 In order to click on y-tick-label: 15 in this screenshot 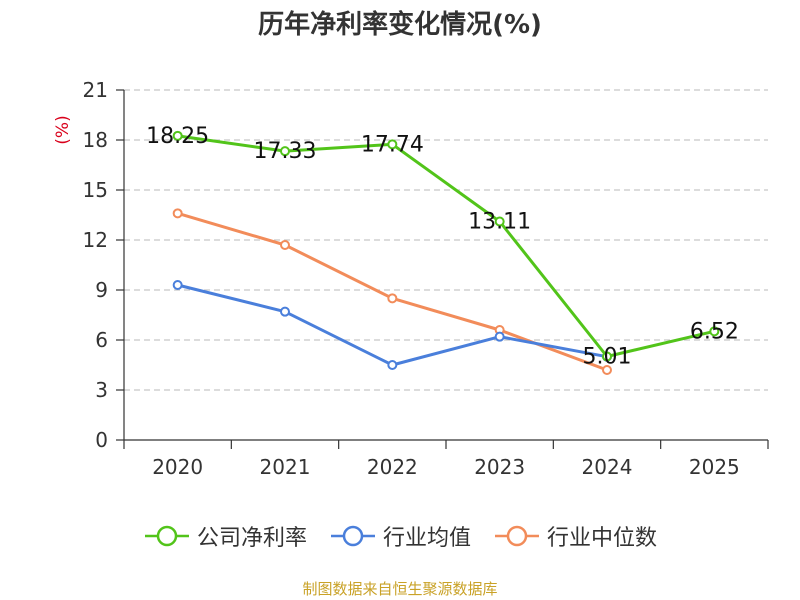, I will do `click(95, 190)`.